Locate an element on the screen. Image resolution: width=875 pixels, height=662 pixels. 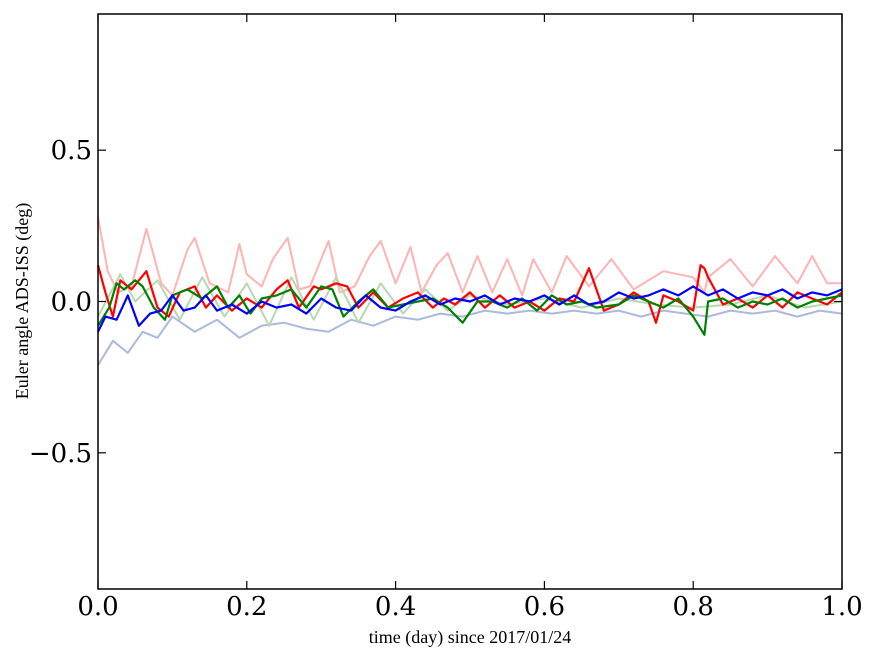
y-tick-label: 0.0 is located at coordinates (71, 303).